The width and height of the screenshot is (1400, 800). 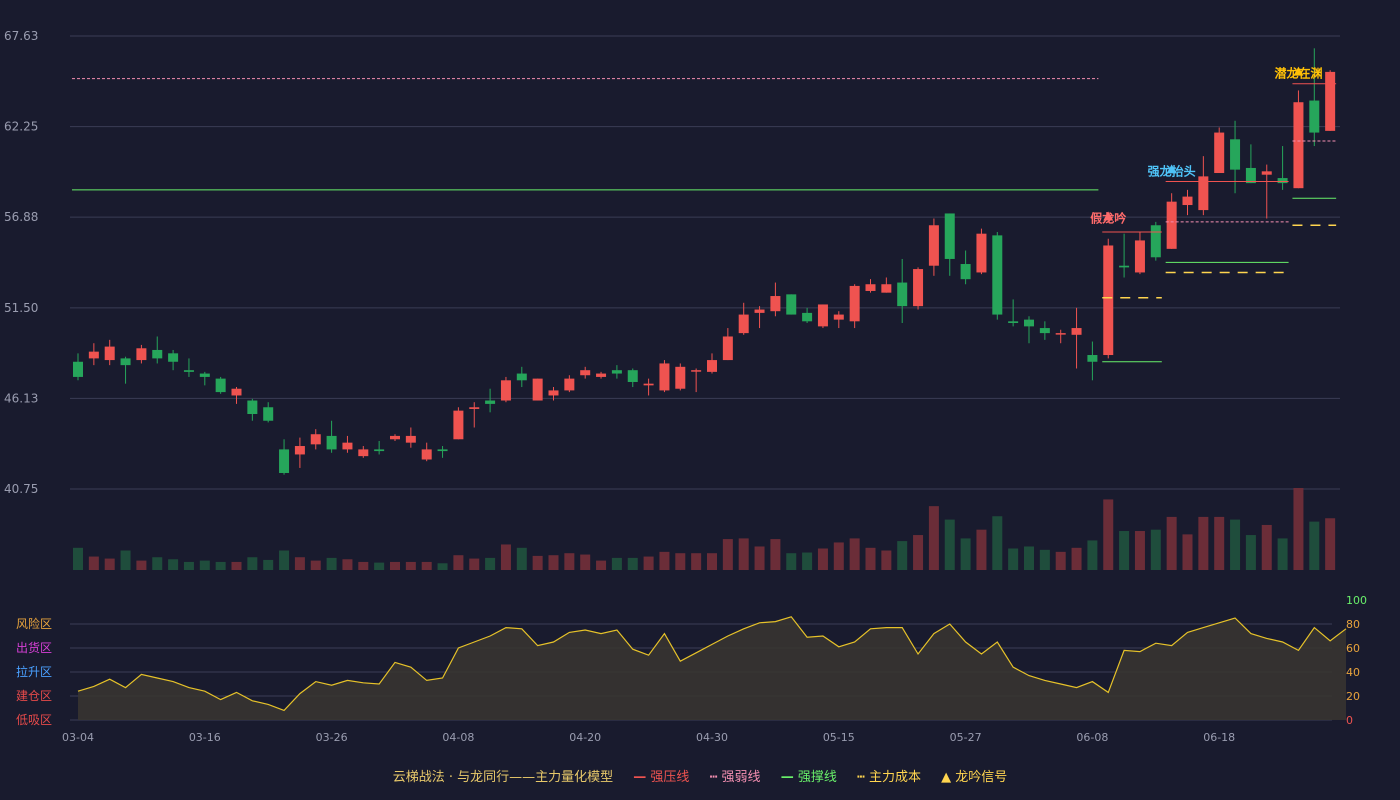 What do you see at coordinates (34, 623) in the screenshot?
I see `zone-label: 风险区` at bounding box center [34, 623].